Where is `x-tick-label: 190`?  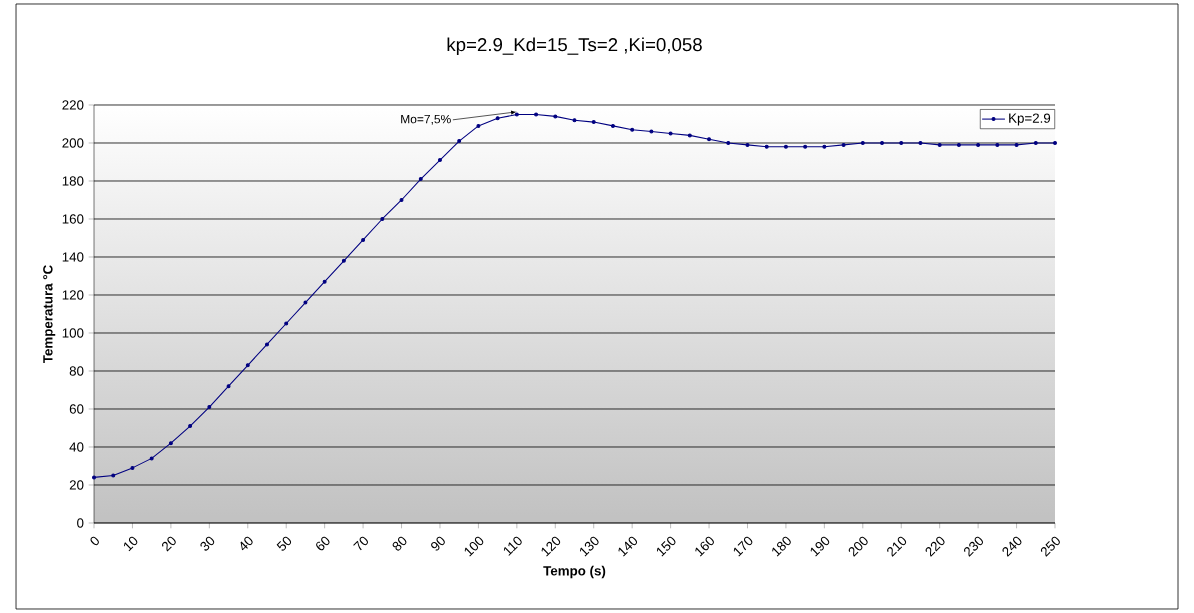 x-tick-label: 190 is located at coordinates (820, 546).